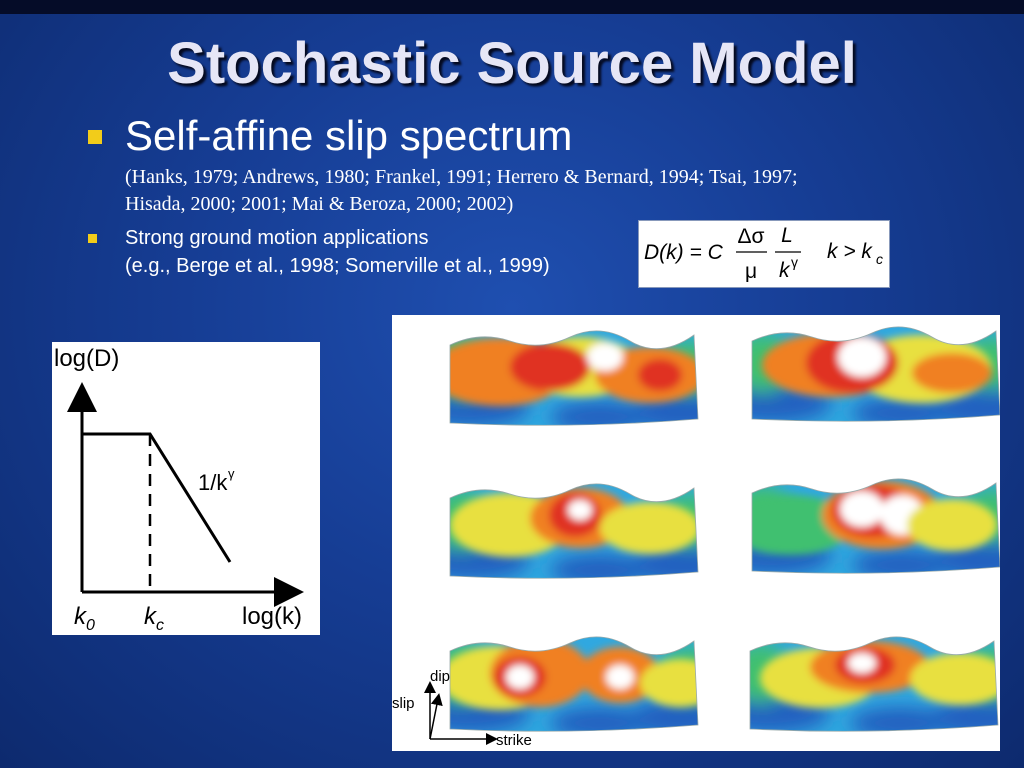 The height and width of the screenshot is (768, 1024). Describe the element at coordinates (684, 252) in the screenshot. I see `formula-lhs: D(k) = C` at that location.